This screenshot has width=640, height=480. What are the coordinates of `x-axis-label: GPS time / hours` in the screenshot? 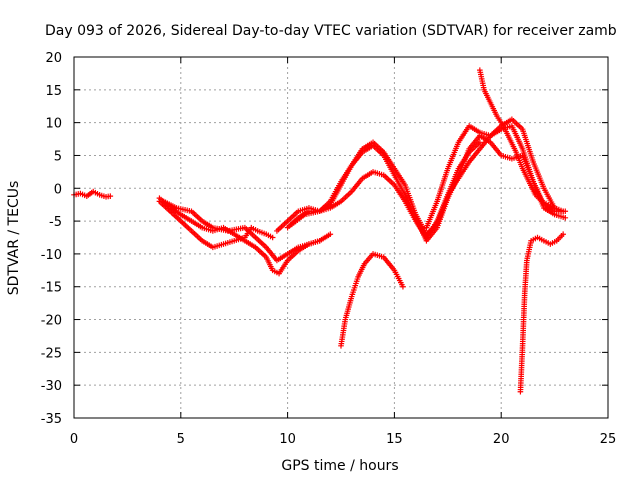 It's located at (339, 466).